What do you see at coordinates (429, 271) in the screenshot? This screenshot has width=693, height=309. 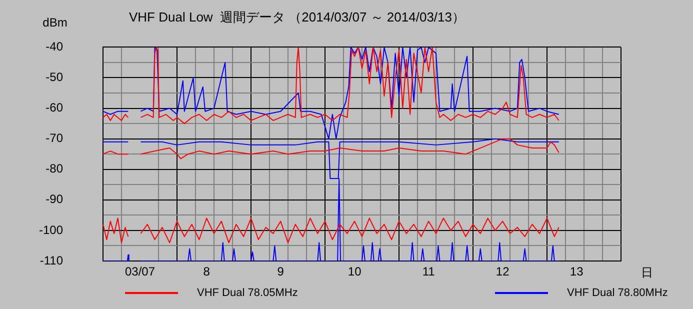 I see `x-tick-label: 11` at bounding box center [429, 271].